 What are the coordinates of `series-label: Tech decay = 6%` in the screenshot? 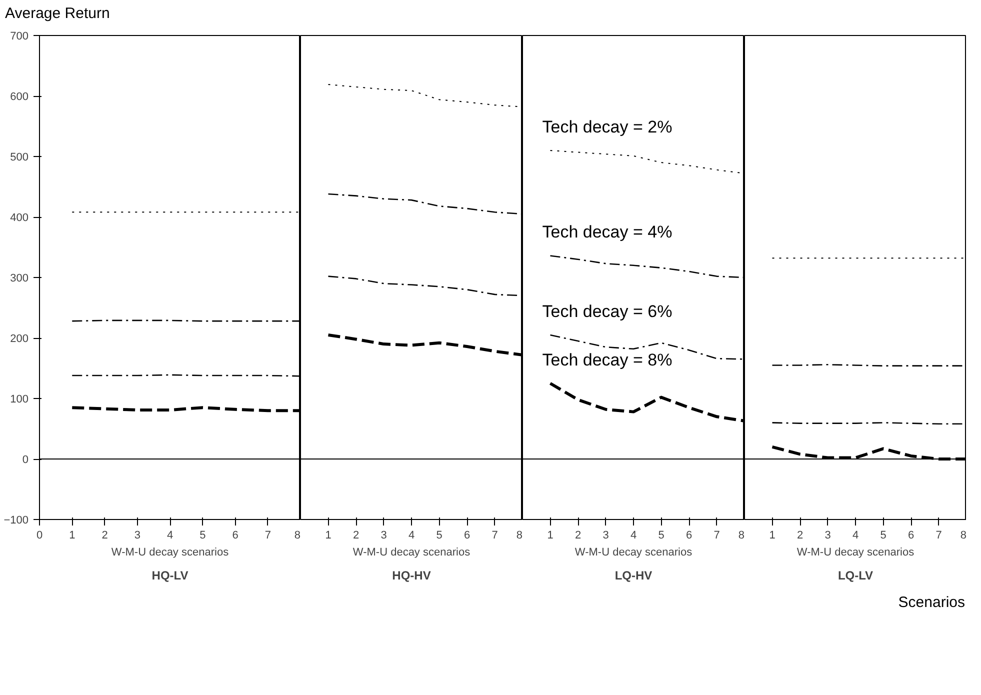 It's located at (607, 312).